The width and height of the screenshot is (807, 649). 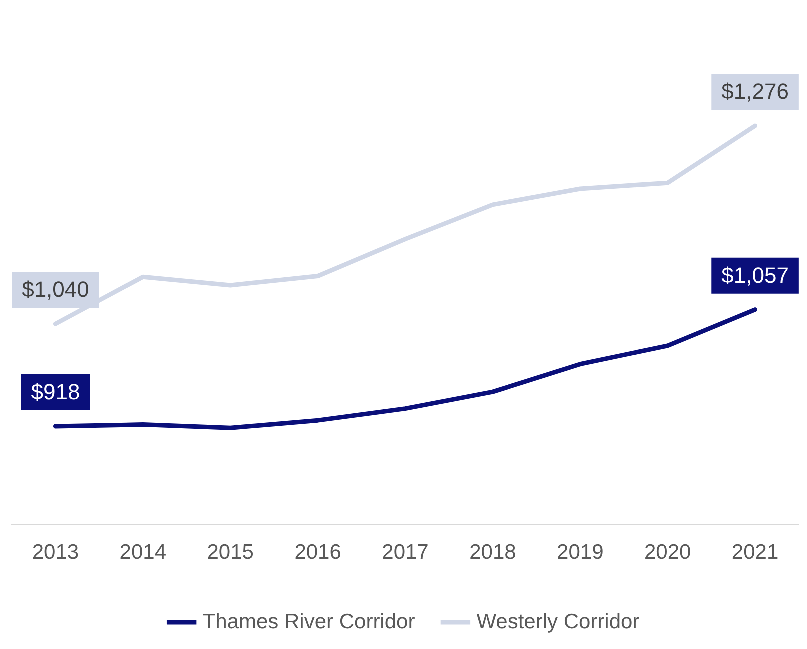 What do you see at coordinates (55, 392) in the screenshot?
I see `data-label: $918` at bounding box center [55, 392].